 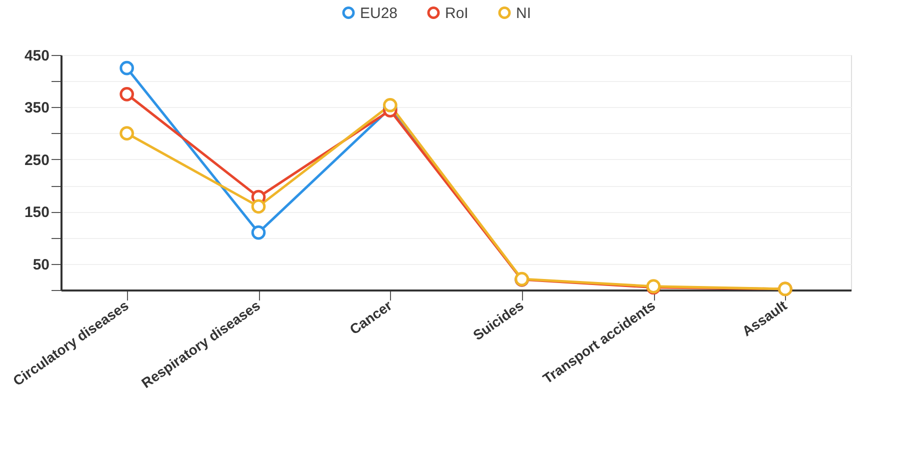 What do you see at coordinates (37, 160) in the screenshot?
I see `y-tick-label: 250` at bounding box center [37, 160].